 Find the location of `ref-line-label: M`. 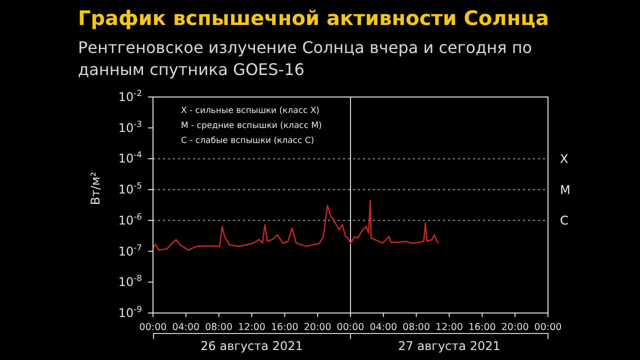

ref-line-label: M is located at coordinates (565, 189).